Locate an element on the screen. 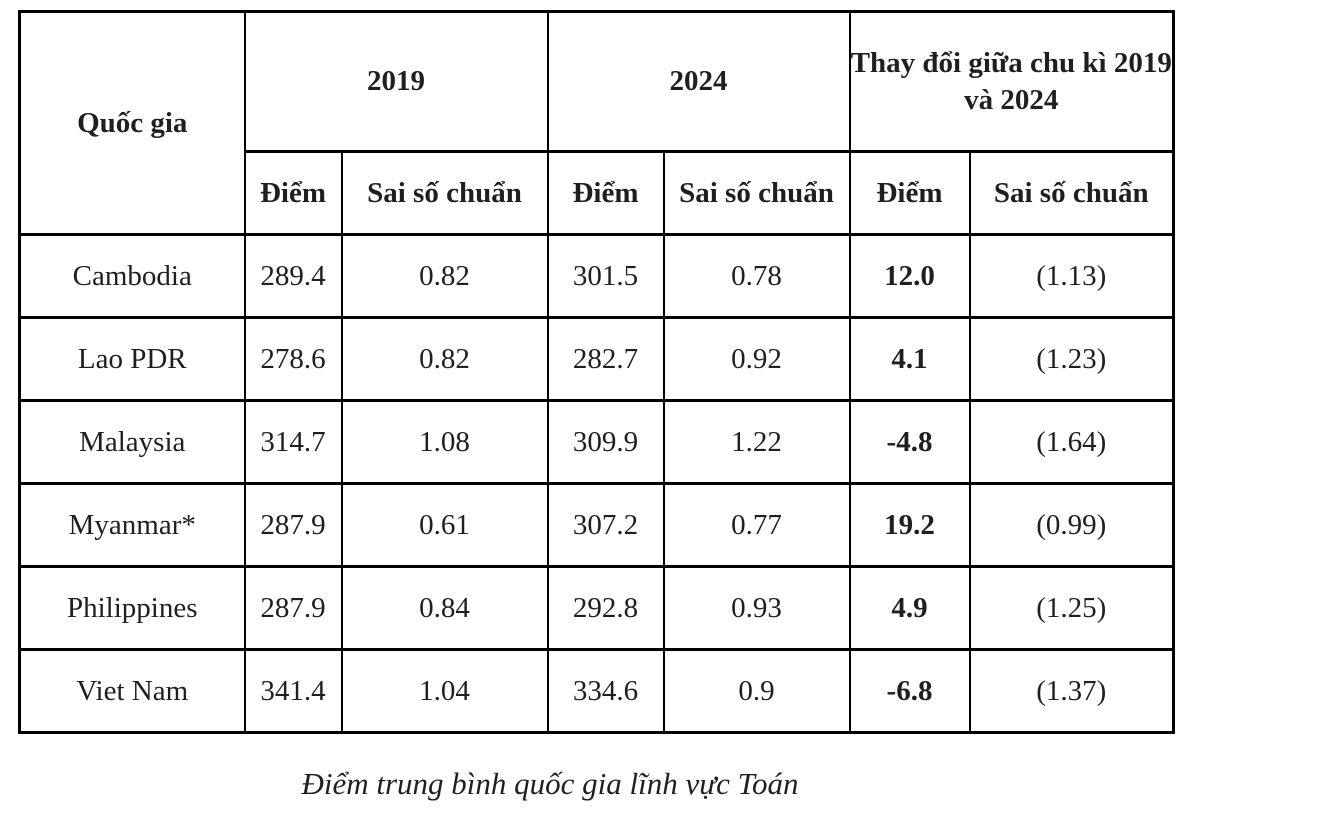 Image resolution: width=1318 pixels, height=828 pixels. score-2024-cell: 301.5 is located at coordinates (605, 276).